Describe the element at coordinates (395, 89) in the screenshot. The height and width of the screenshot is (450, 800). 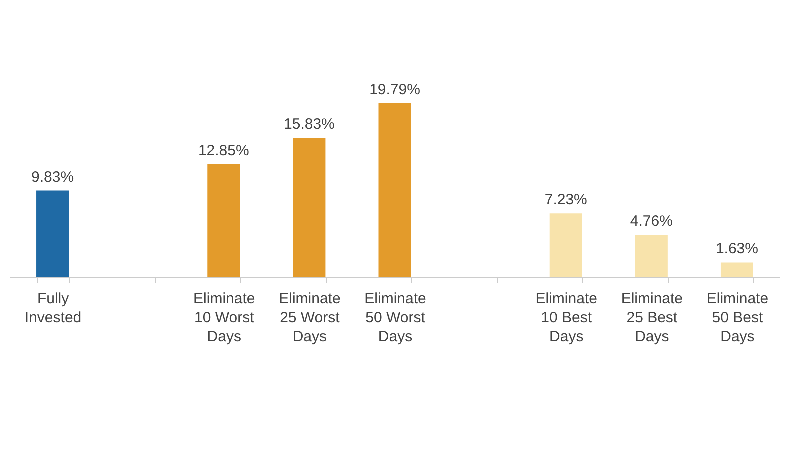
I see `data-label: 19.79%` at that location.